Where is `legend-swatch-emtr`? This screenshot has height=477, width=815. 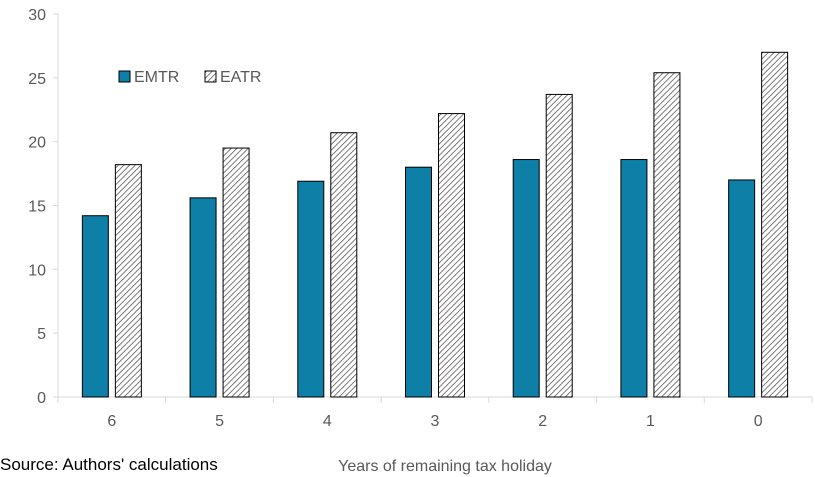 legend-swatch-emtr is located at coordinates (124, 76).